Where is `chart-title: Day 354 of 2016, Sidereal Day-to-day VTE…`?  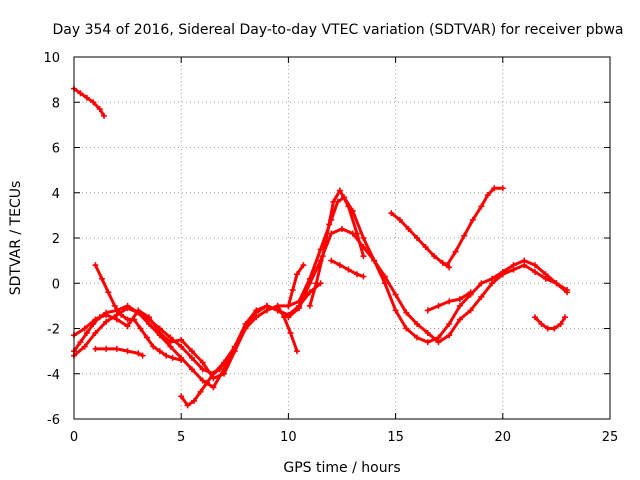 chart-title: Day 354 of 2016, Sidereal Day-to-day VTE… is located at coordinates (337, 30).